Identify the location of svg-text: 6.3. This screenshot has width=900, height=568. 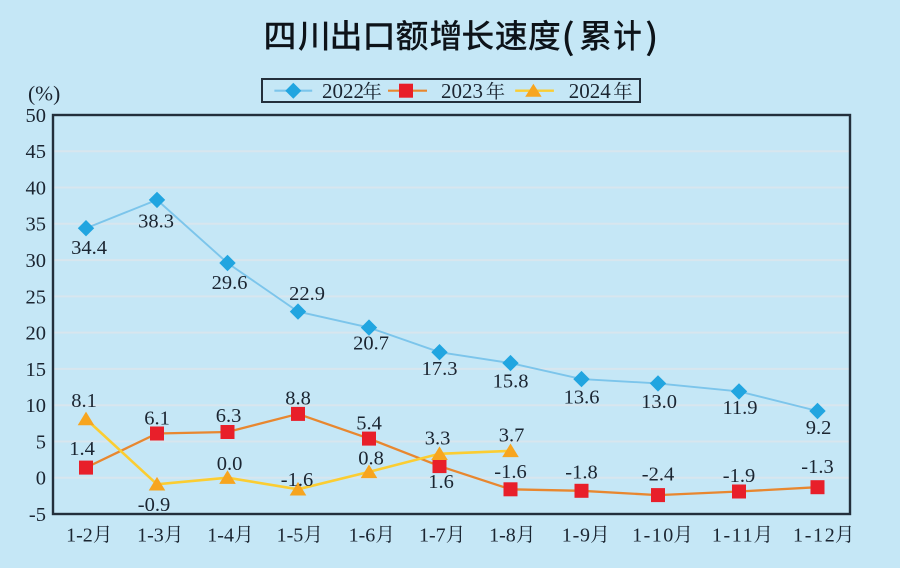
(229, 416).